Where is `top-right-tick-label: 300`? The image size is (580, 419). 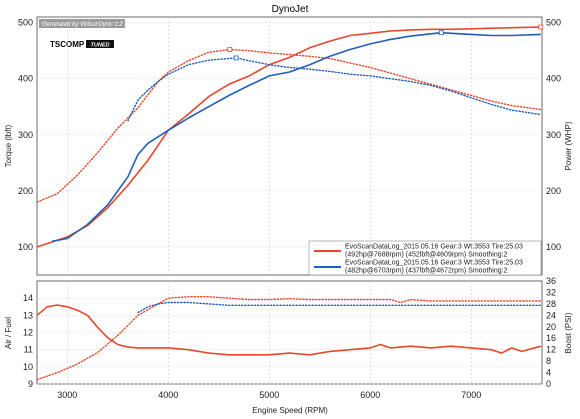
top-right-tick-label: 300 is located at coordinates (553, 135).